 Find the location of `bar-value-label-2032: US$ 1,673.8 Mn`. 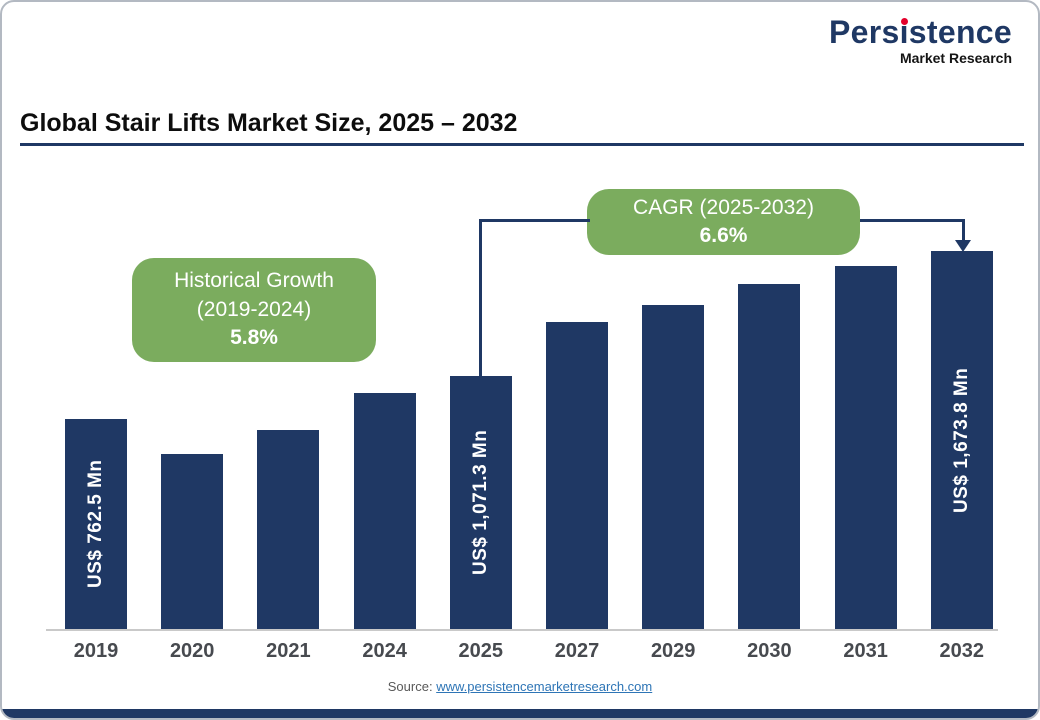

bar-value-label-2032: US$ 1,673.8 Mn is located at coordinates (961, 440).